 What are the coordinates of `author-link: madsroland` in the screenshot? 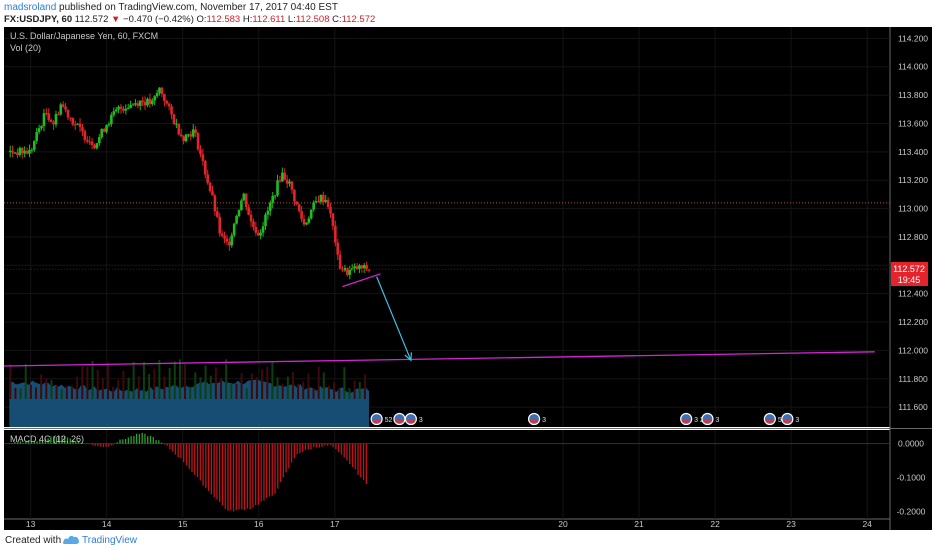 It's located at (30, 7).